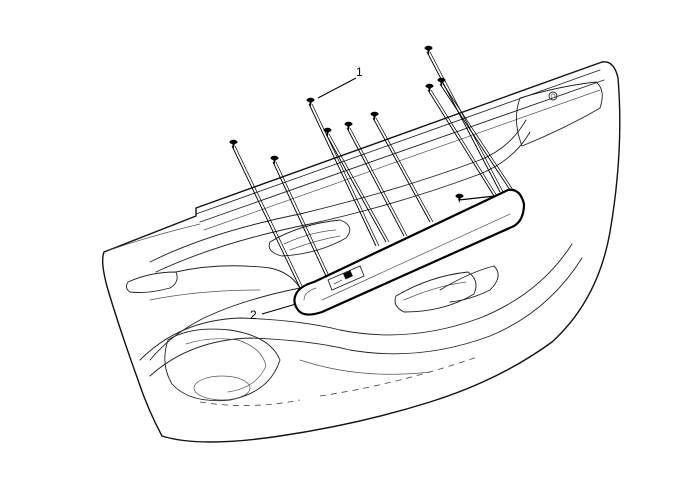 This screenshot has width=700, height=477. What do you see at coordinates (559, 114) in the screenshot?
I see `upper-trim-piece` at bounding box center [559, 114].